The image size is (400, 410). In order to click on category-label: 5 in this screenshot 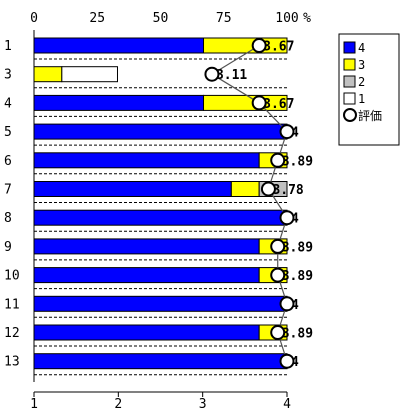, I will do `click(8, 132)`.